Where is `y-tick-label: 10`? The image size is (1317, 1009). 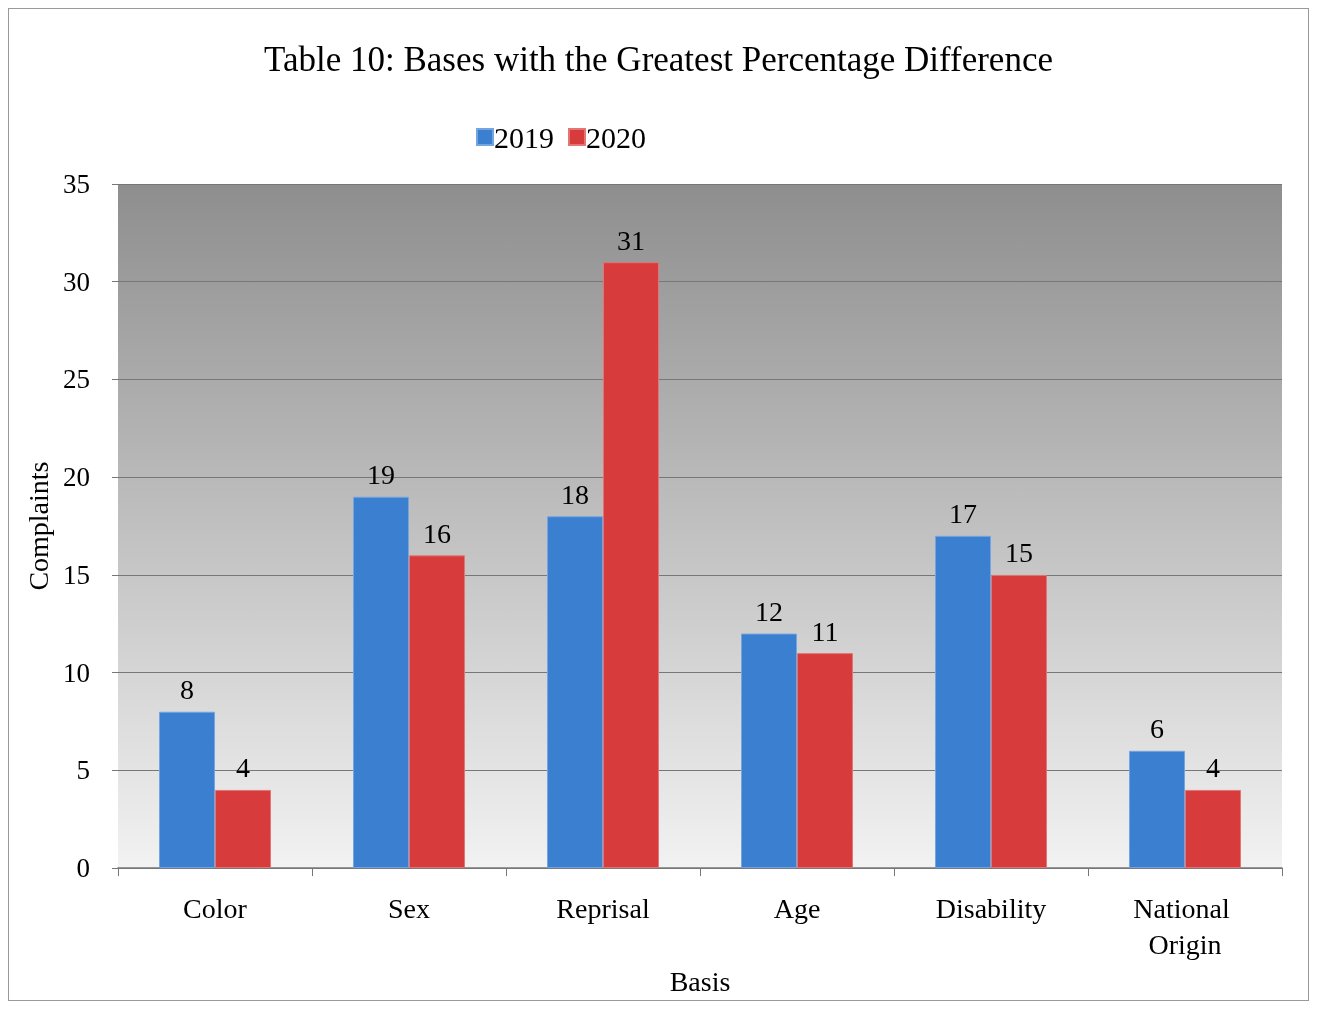 y-tick-label: 10 is located at coordinates (76, 672).